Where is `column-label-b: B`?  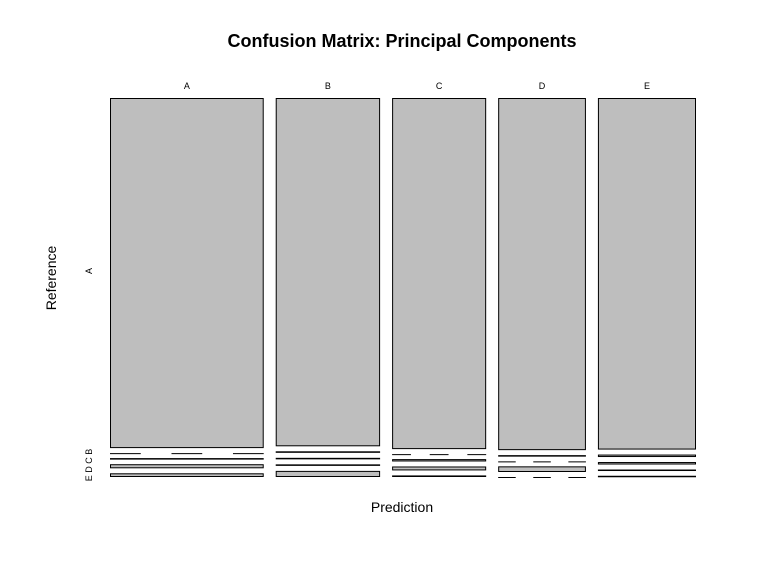 column-label-b: B is located at coordinates (328, 86).